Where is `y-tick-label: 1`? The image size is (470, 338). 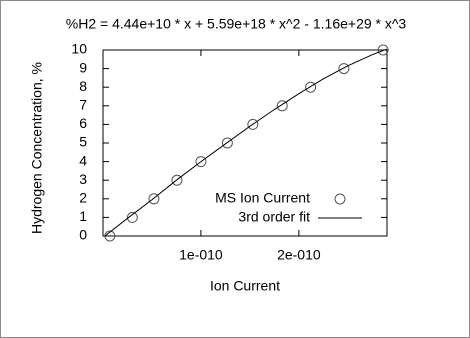 y-tick-label: 1 is located at coordinates (83, 216).